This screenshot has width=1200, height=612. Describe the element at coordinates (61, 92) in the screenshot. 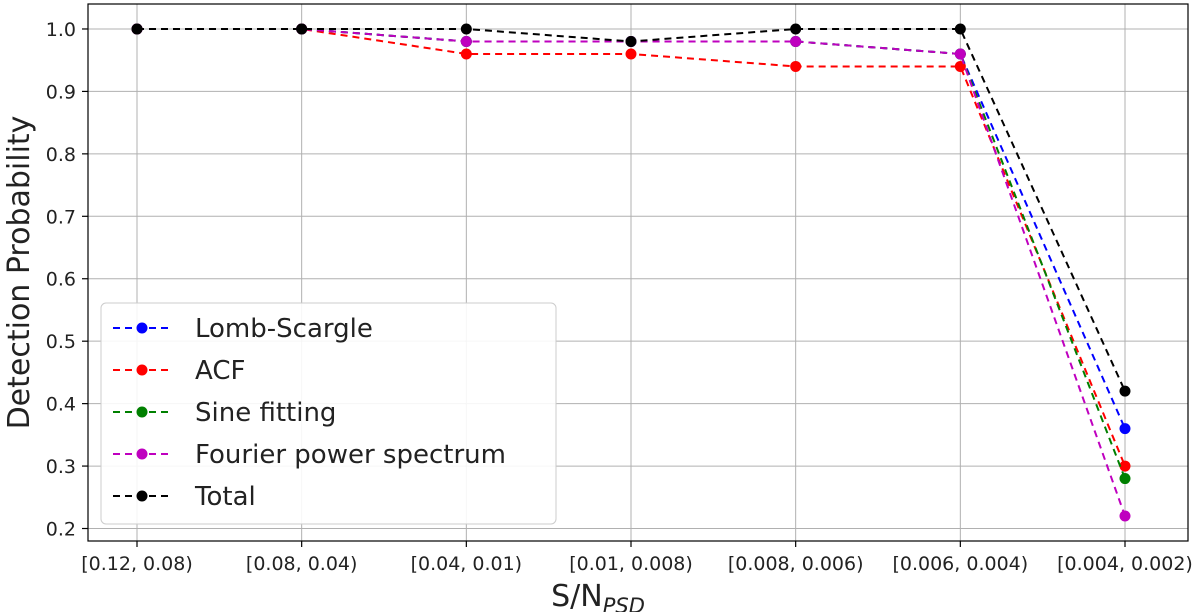

I see `y-tick-label: 0.9` at that location.